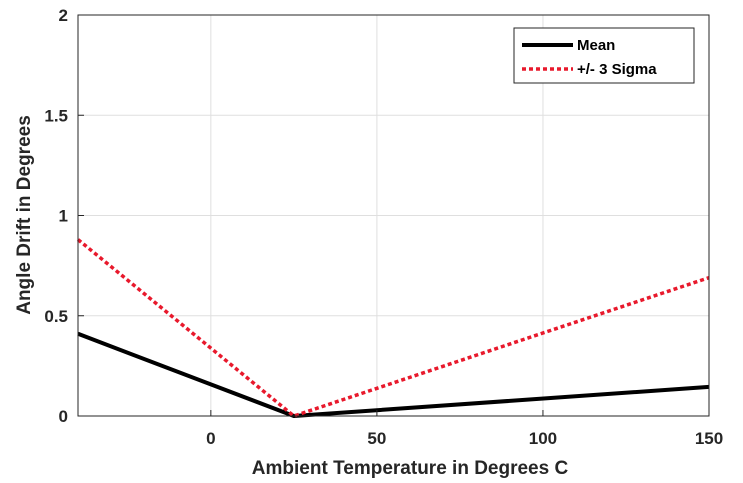 The height and width of the screenshot is (483, 743). I want to click on y-tick-label: 0.5, so click(56, 316).